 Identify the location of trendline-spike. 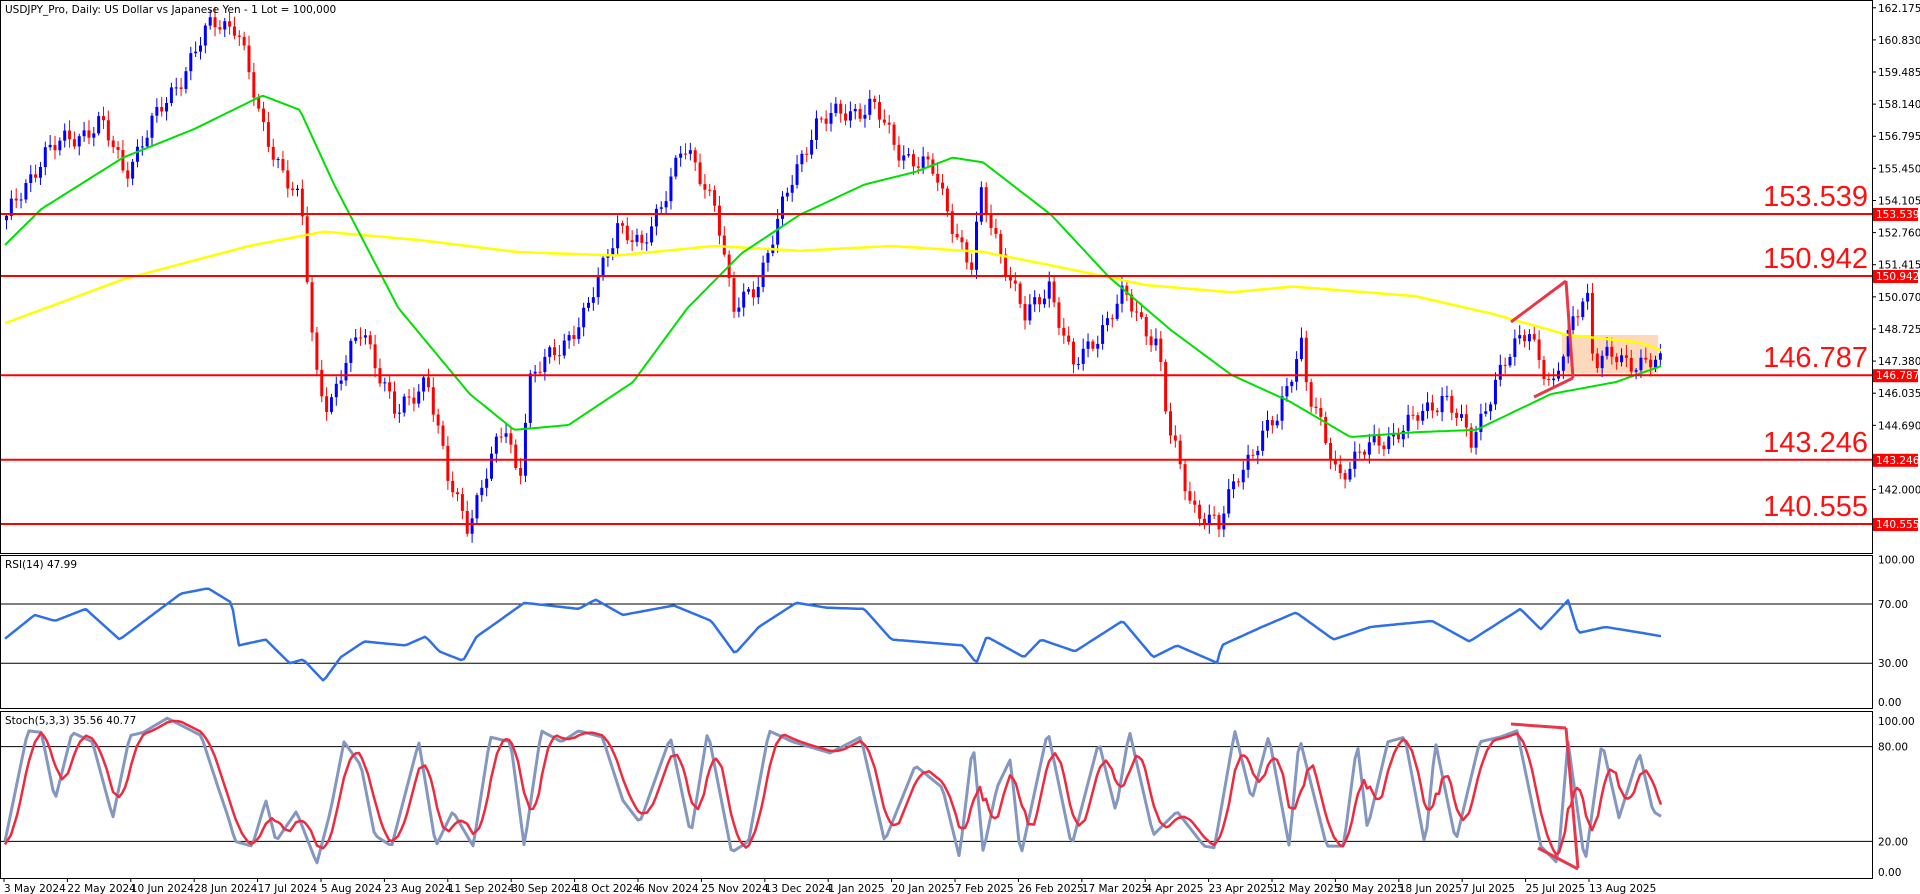
(1569, 329).